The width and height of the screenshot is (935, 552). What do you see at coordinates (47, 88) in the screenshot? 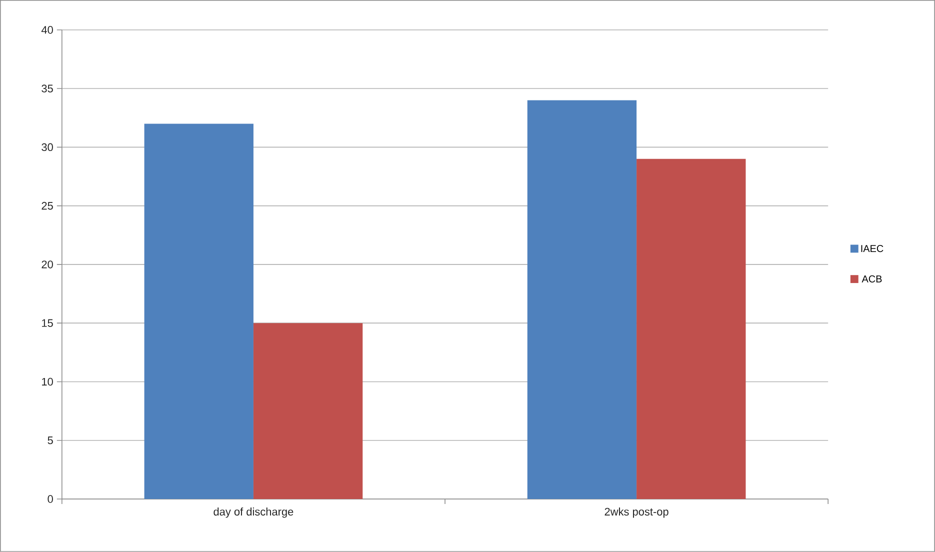
I see `y-tick-label: 35` at bounding box center [47, 88].